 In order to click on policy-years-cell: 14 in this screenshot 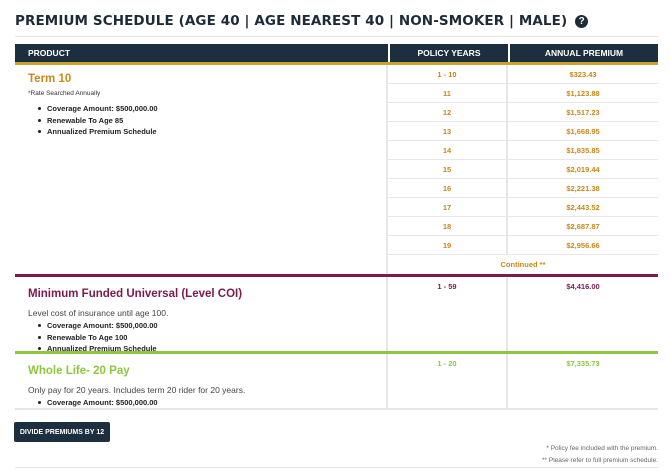, I will do `click(447, 150)`.